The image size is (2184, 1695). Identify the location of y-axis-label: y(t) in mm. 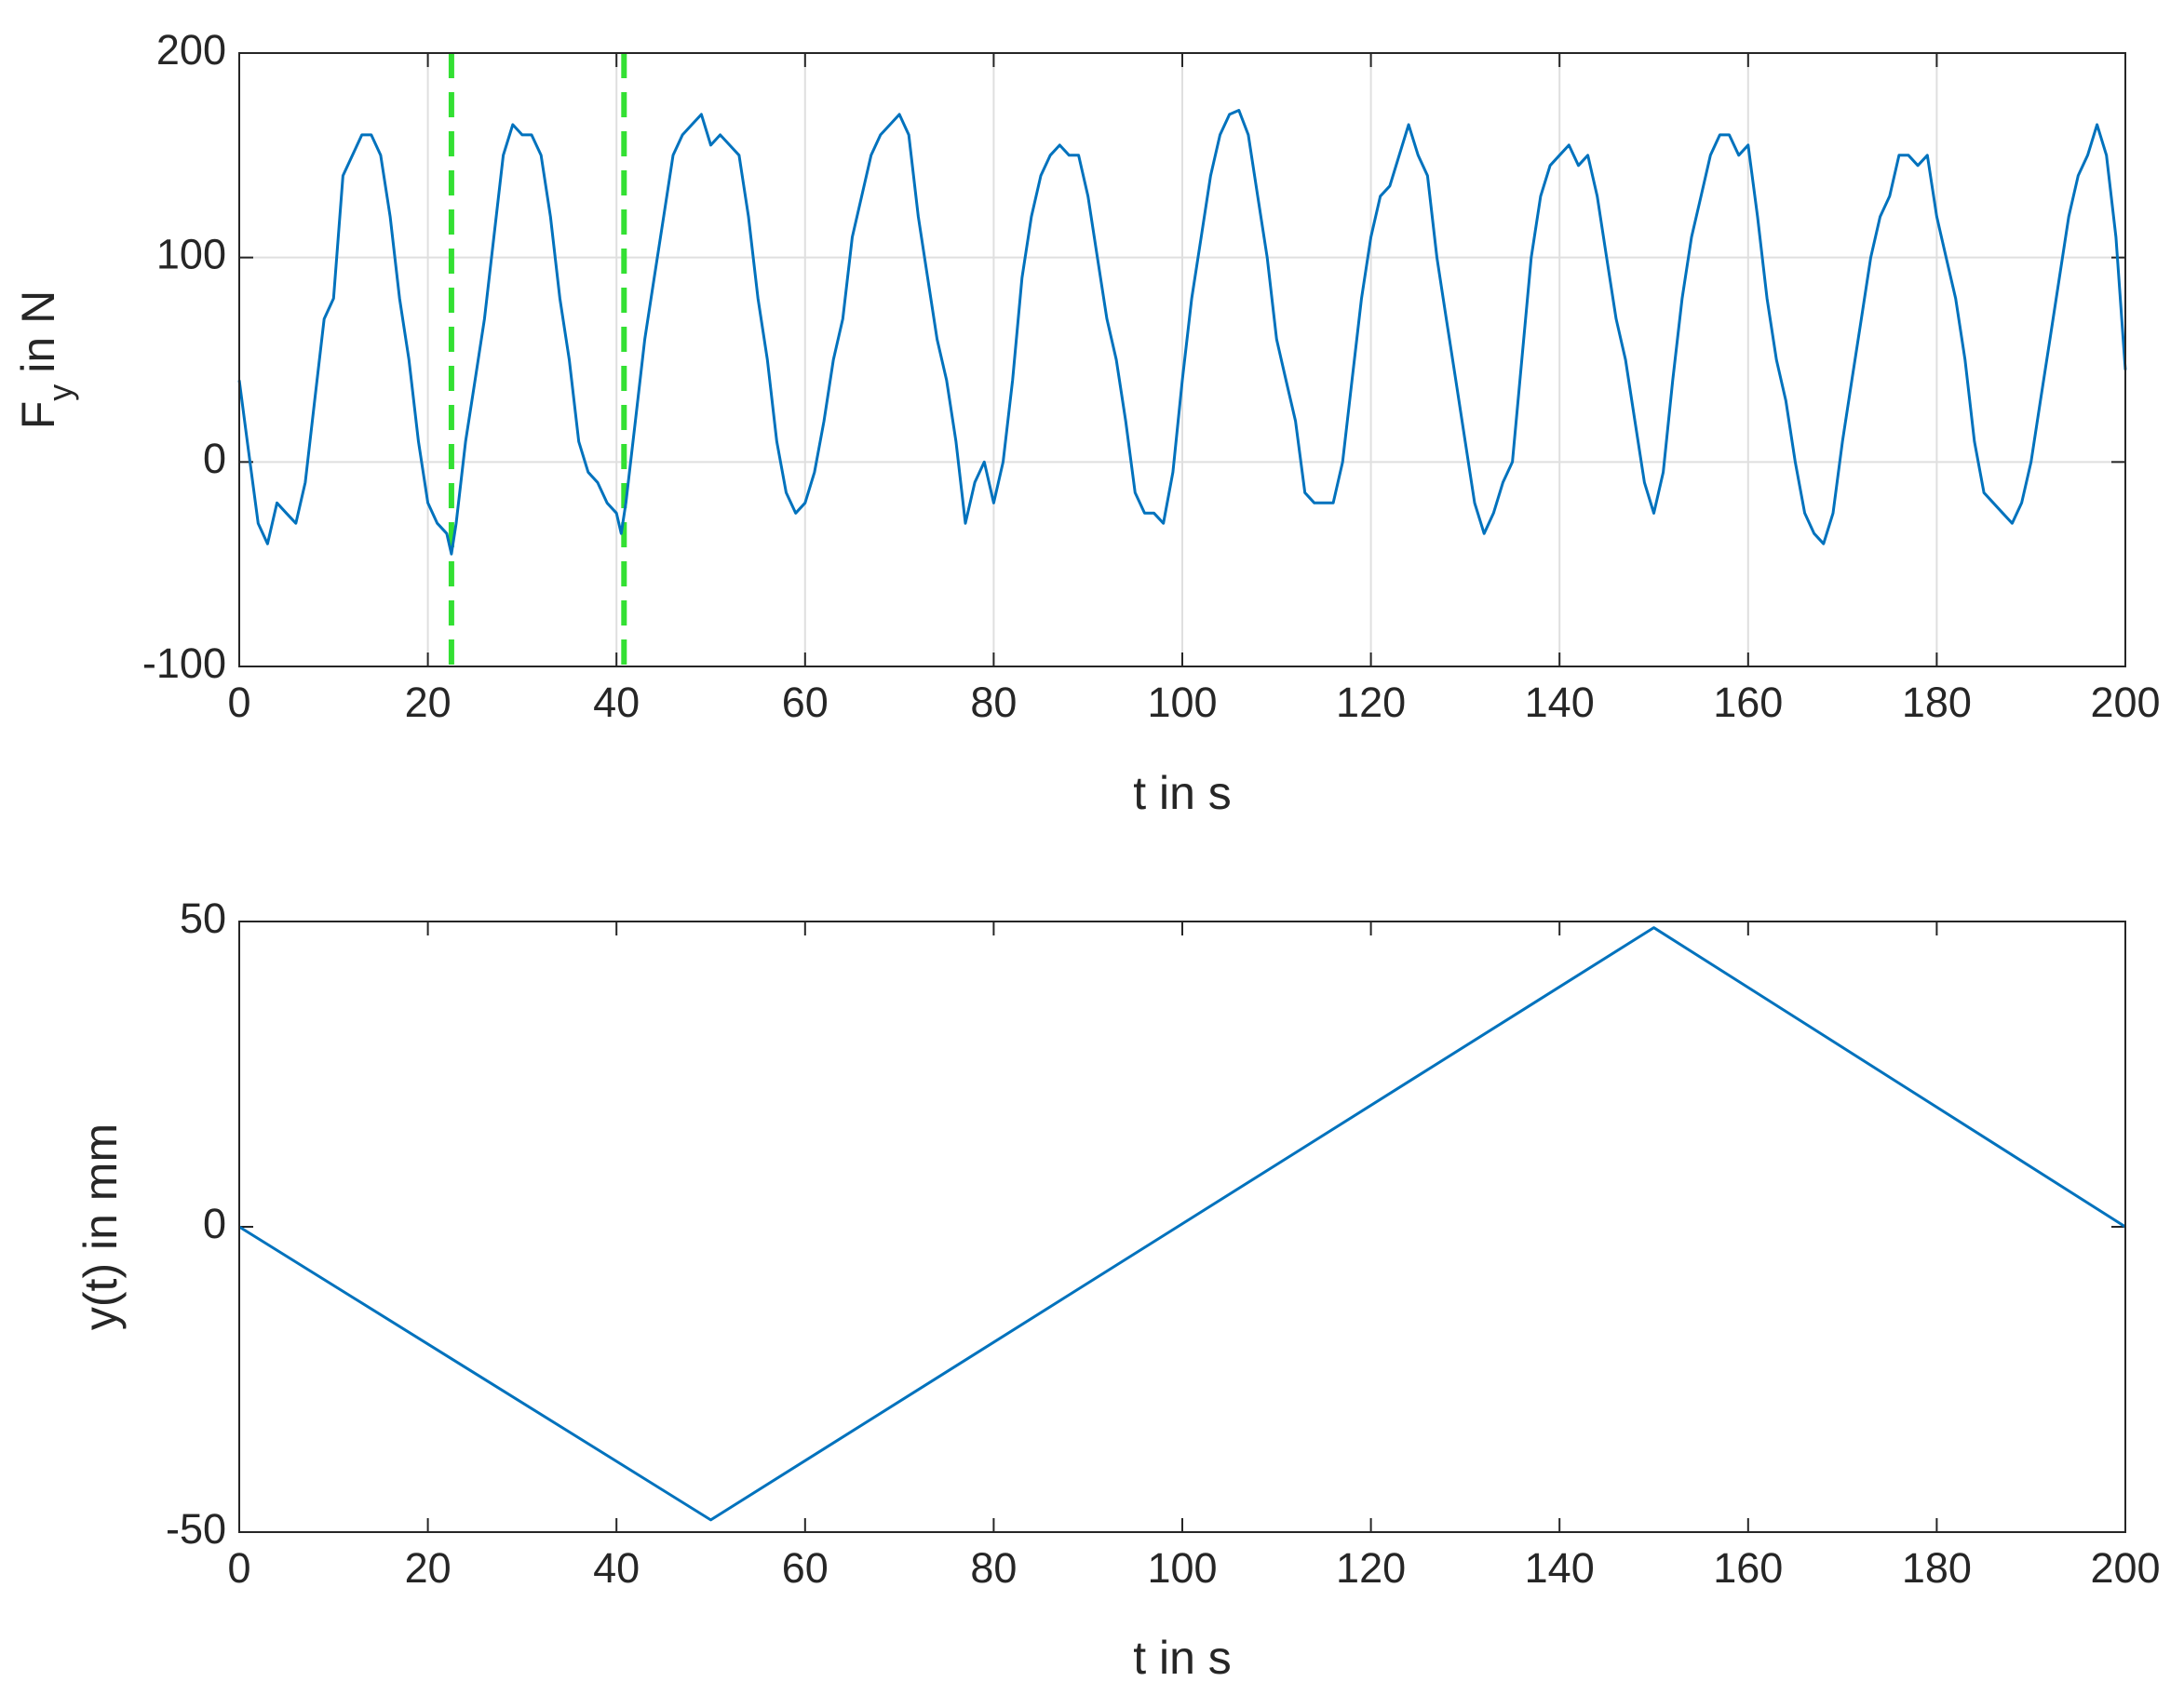
(100, 1226).